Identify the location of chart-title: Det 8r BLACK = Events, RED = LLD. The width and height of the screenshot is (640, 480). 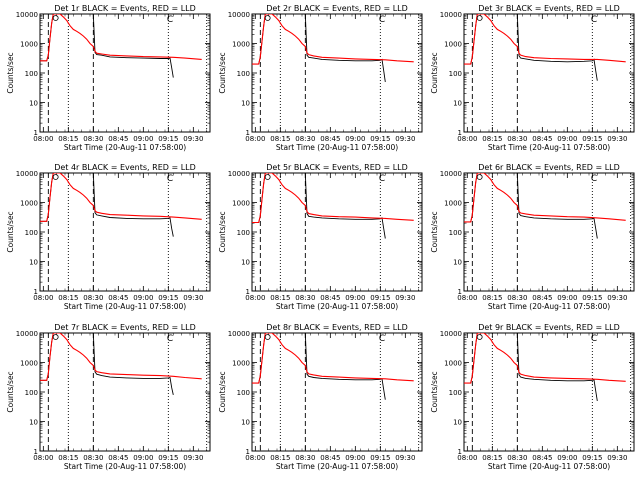
(337, 327).